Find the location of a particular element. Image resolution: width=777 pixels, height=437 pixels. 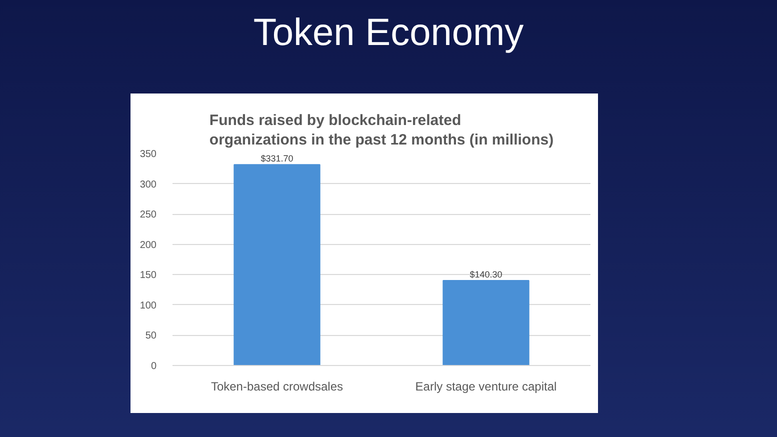

y-tick-label: 50 is located at coordinates (151, 336).